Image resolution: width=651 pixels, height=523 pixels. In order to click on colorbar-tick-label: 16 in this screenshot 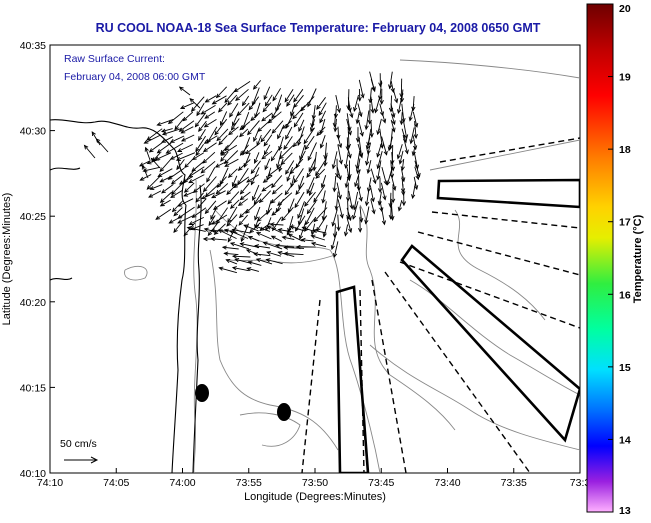, I will do `click(625, 295)`.